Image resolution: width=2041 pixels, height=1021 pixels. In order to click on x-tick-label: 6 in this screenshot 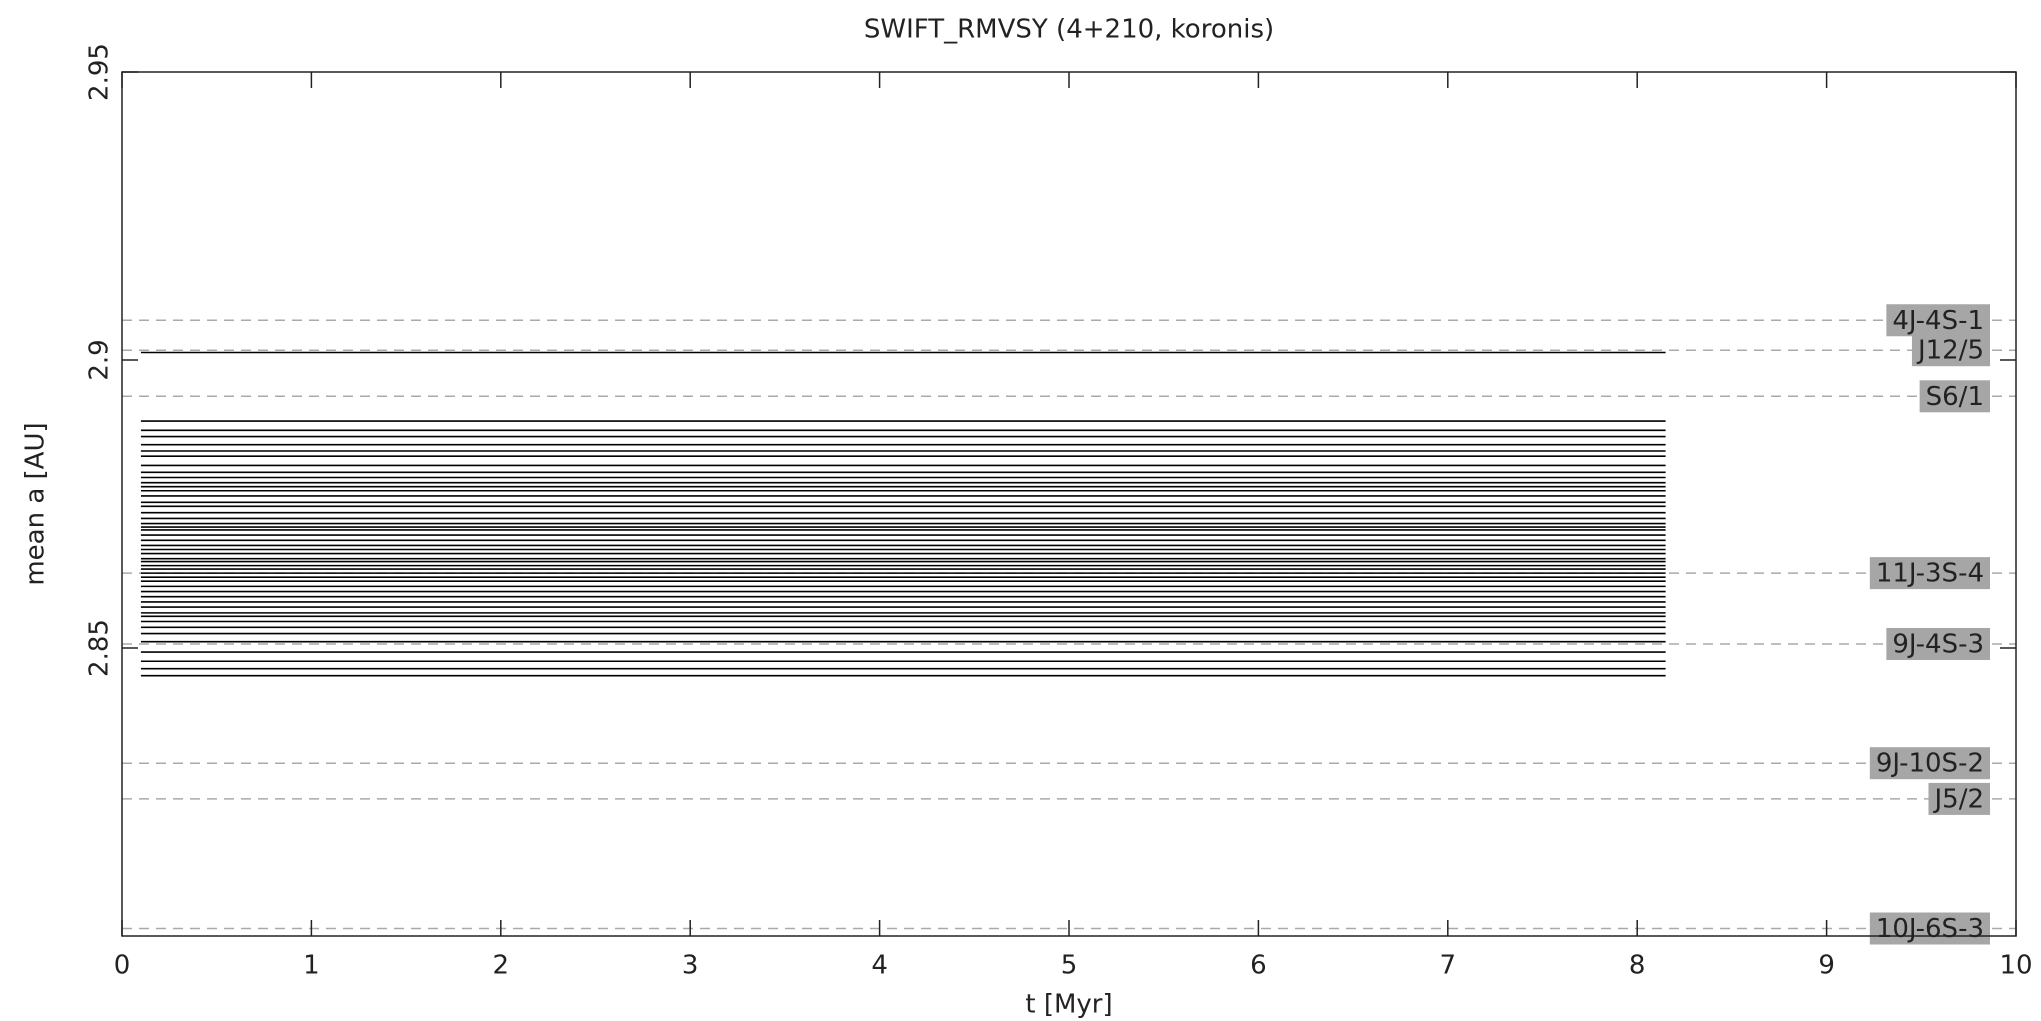, I will do `click(1258, 966)`.